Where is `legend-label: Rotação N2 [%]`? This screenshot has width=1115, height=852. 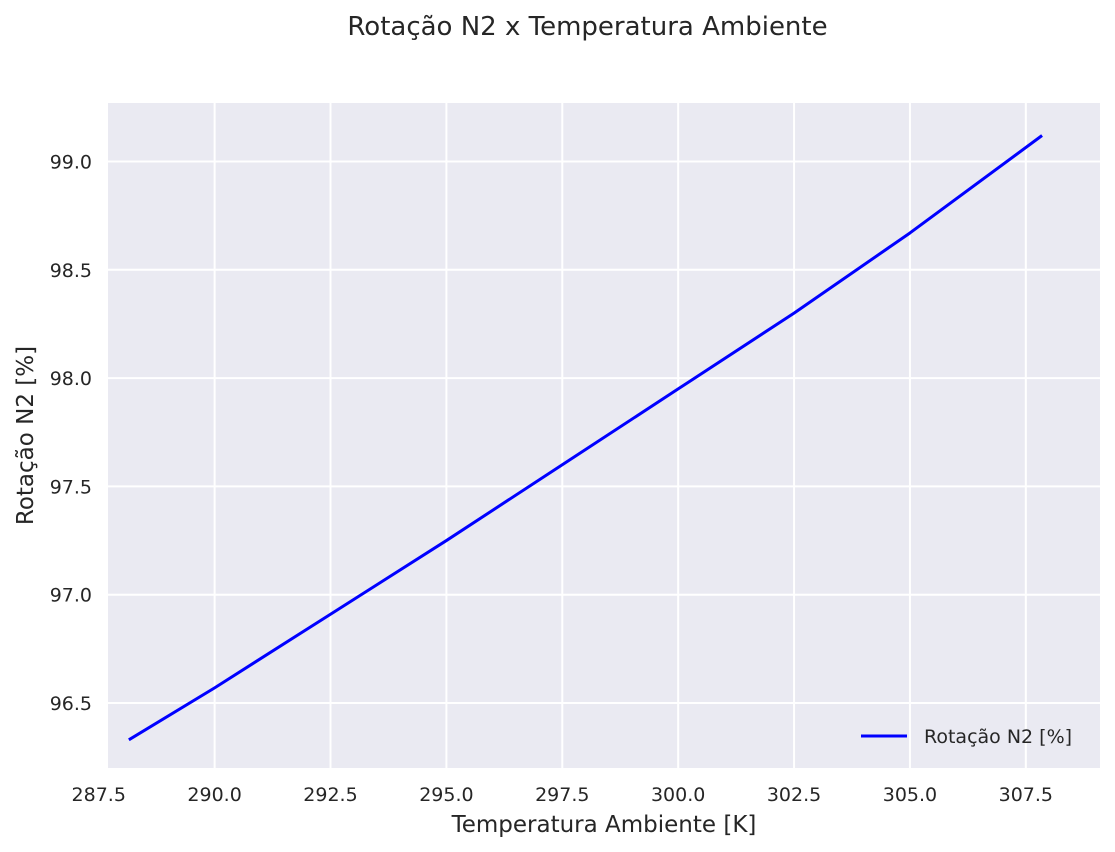
legend-label: Rotação N2 [%] is located at coordinates (998, 737).